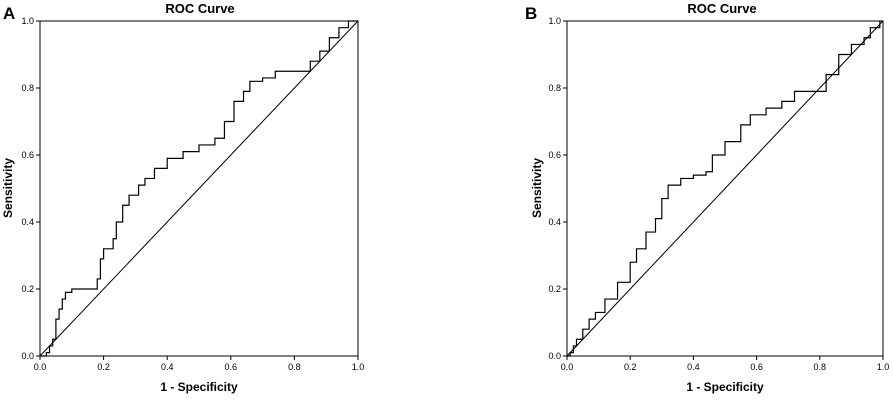  What do you see at coordinates (531, 13) in the screenshot?
I see `panel-b-label: B` at bounding box center [531, 13].